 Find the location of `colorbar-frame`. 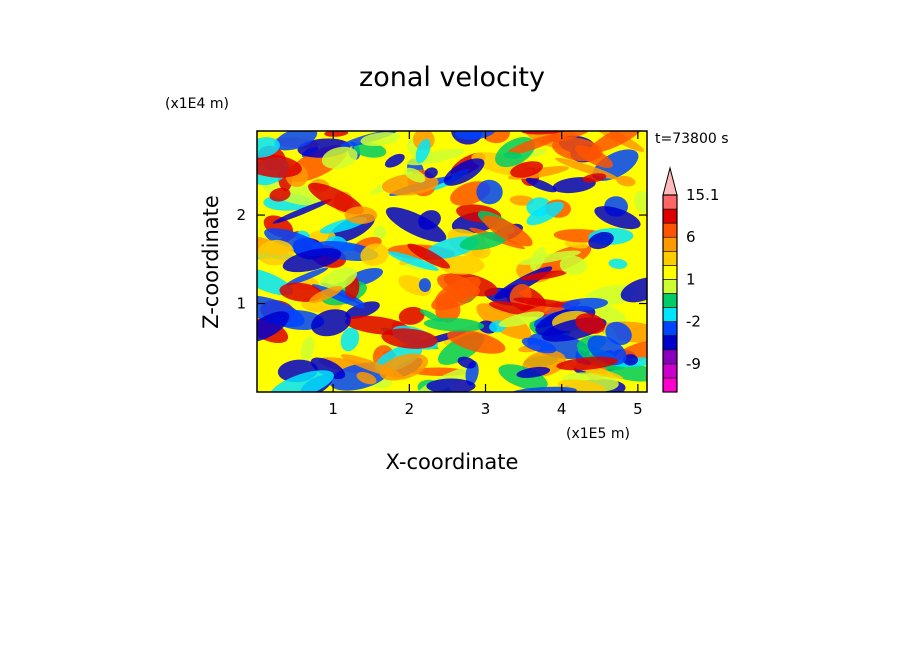

colorbar-frame is located at coordinates (670, 293).